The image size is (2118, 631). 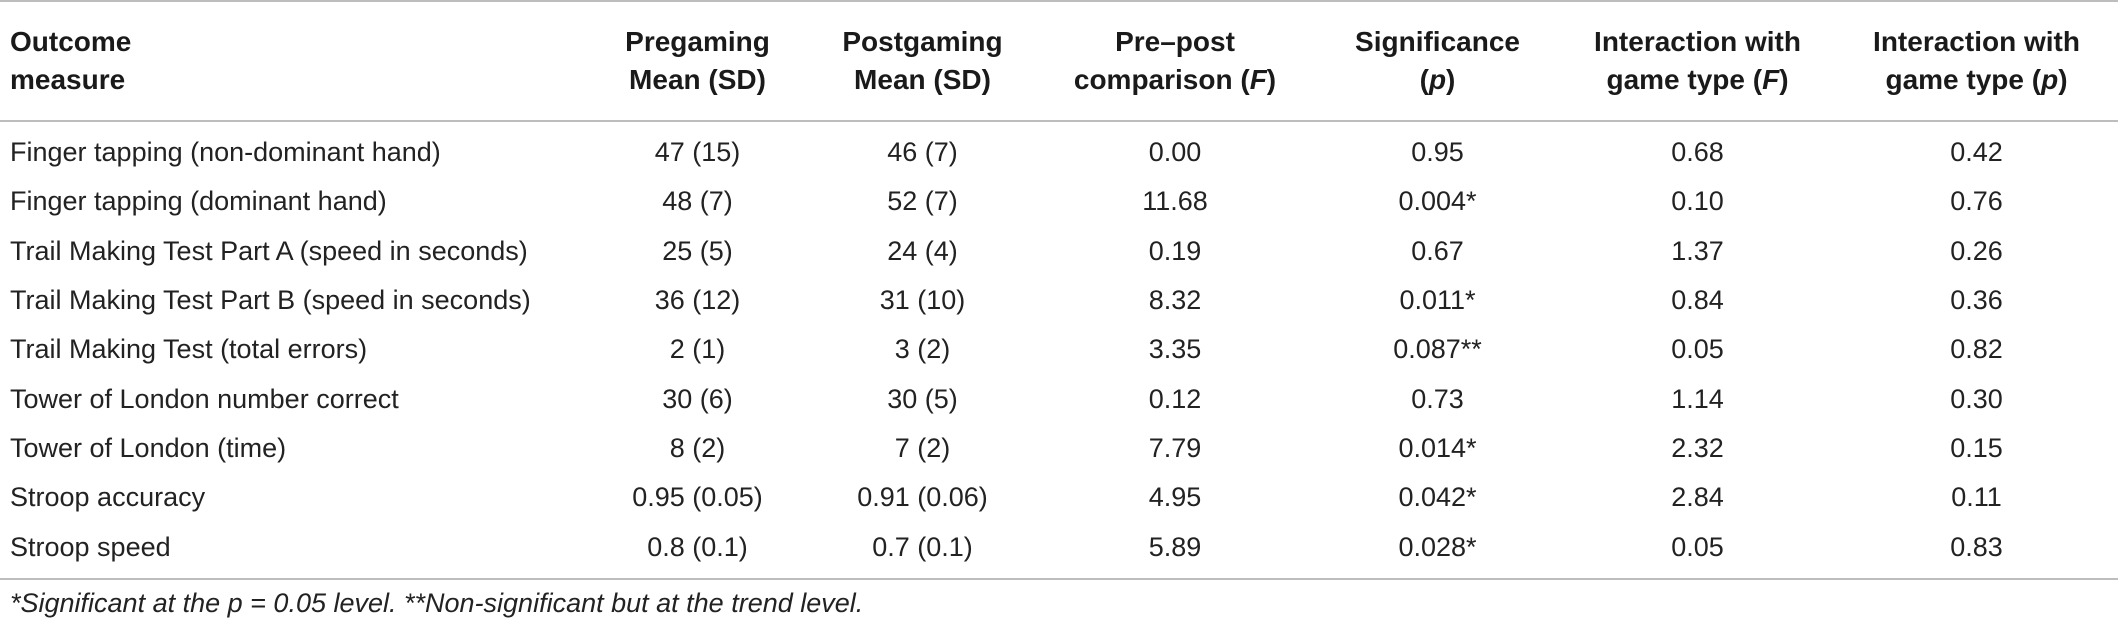 What do you see at coordinates (922, 546) in the screenshot?
I see `cell-postgaming: 0.7 (0.1)` at bounding box center [922, 546].